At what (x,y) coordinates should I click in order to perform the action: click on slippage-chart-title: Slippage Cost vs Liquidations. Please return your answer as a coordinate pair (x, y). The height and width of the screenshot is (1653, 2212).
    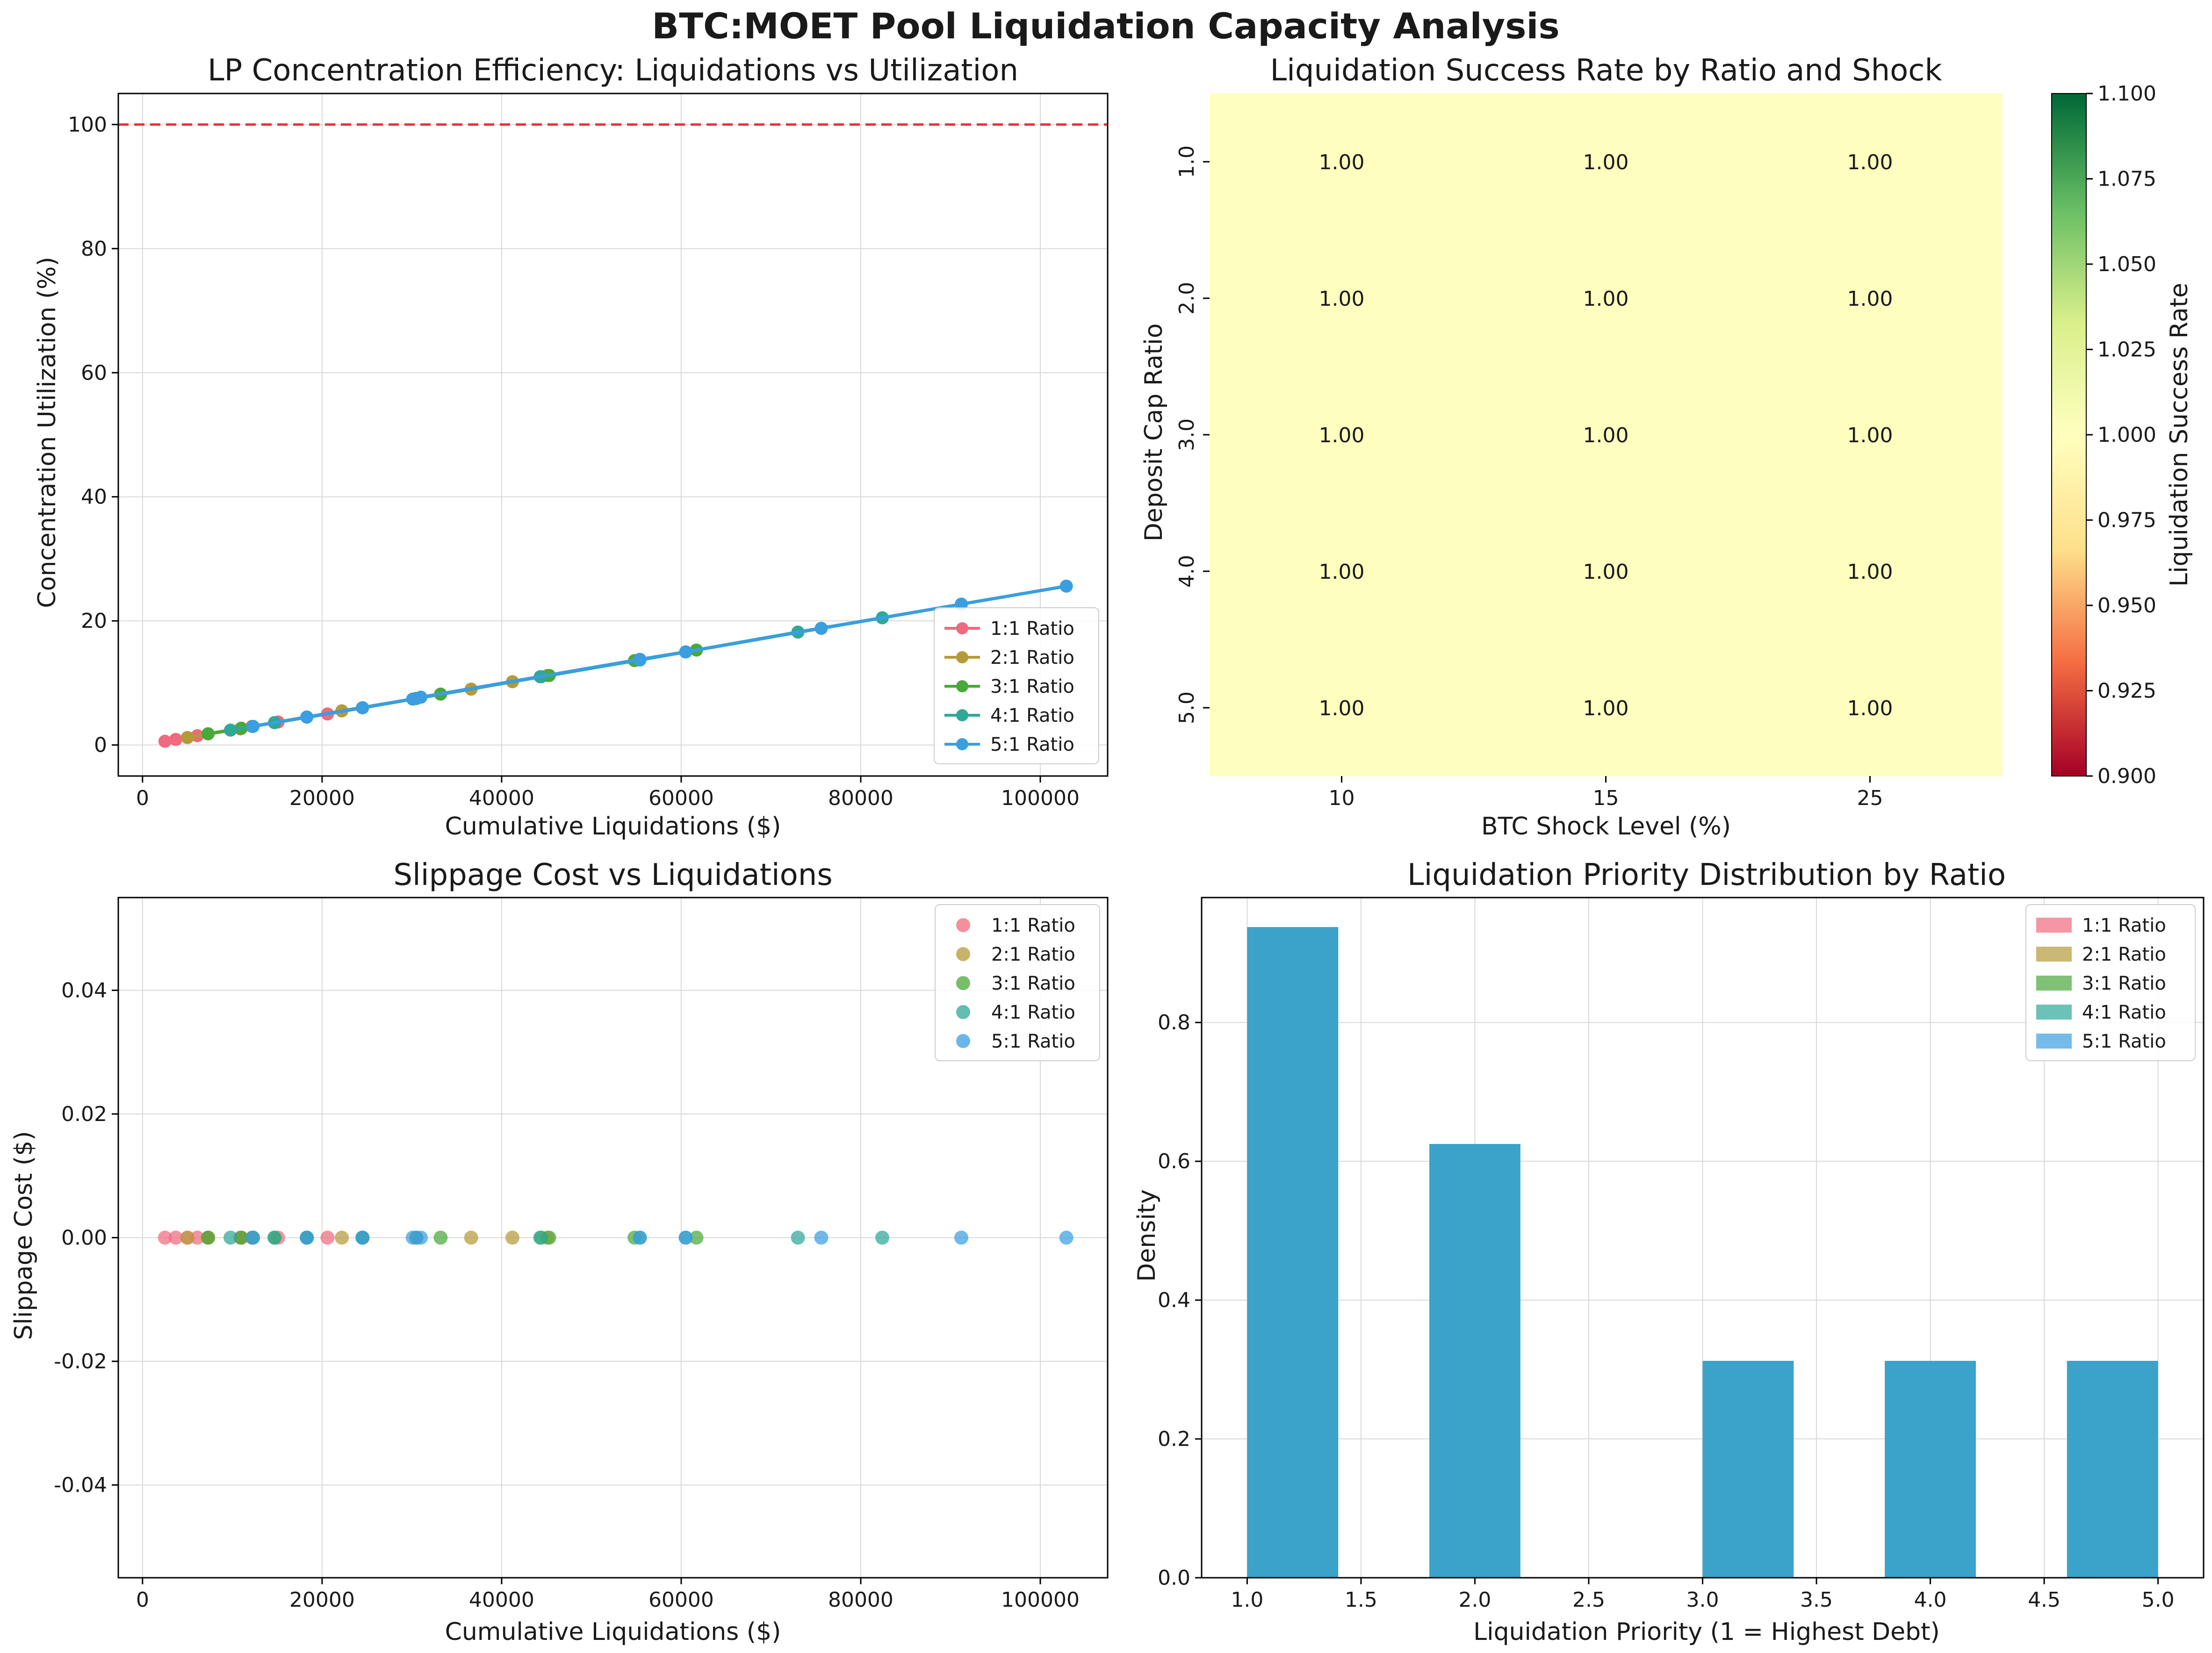
    Looking at the image, I should click on (612, 875).